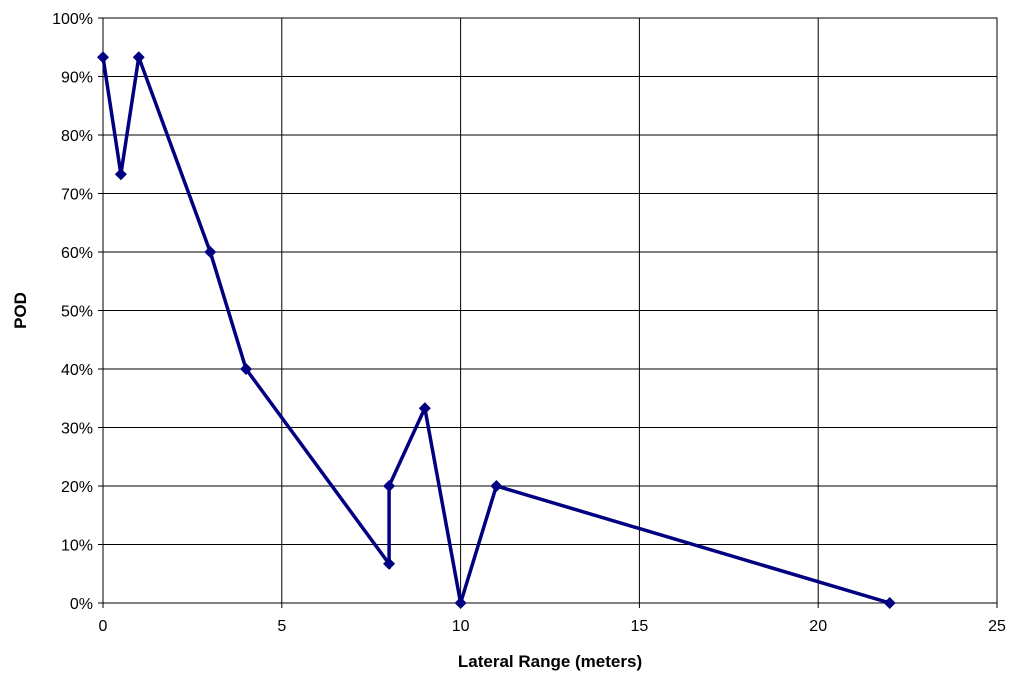  What do you see at coordinates (20, 310) in the screenshot?
I see `y-axis-title: POD` at bounding box center [20, 310].